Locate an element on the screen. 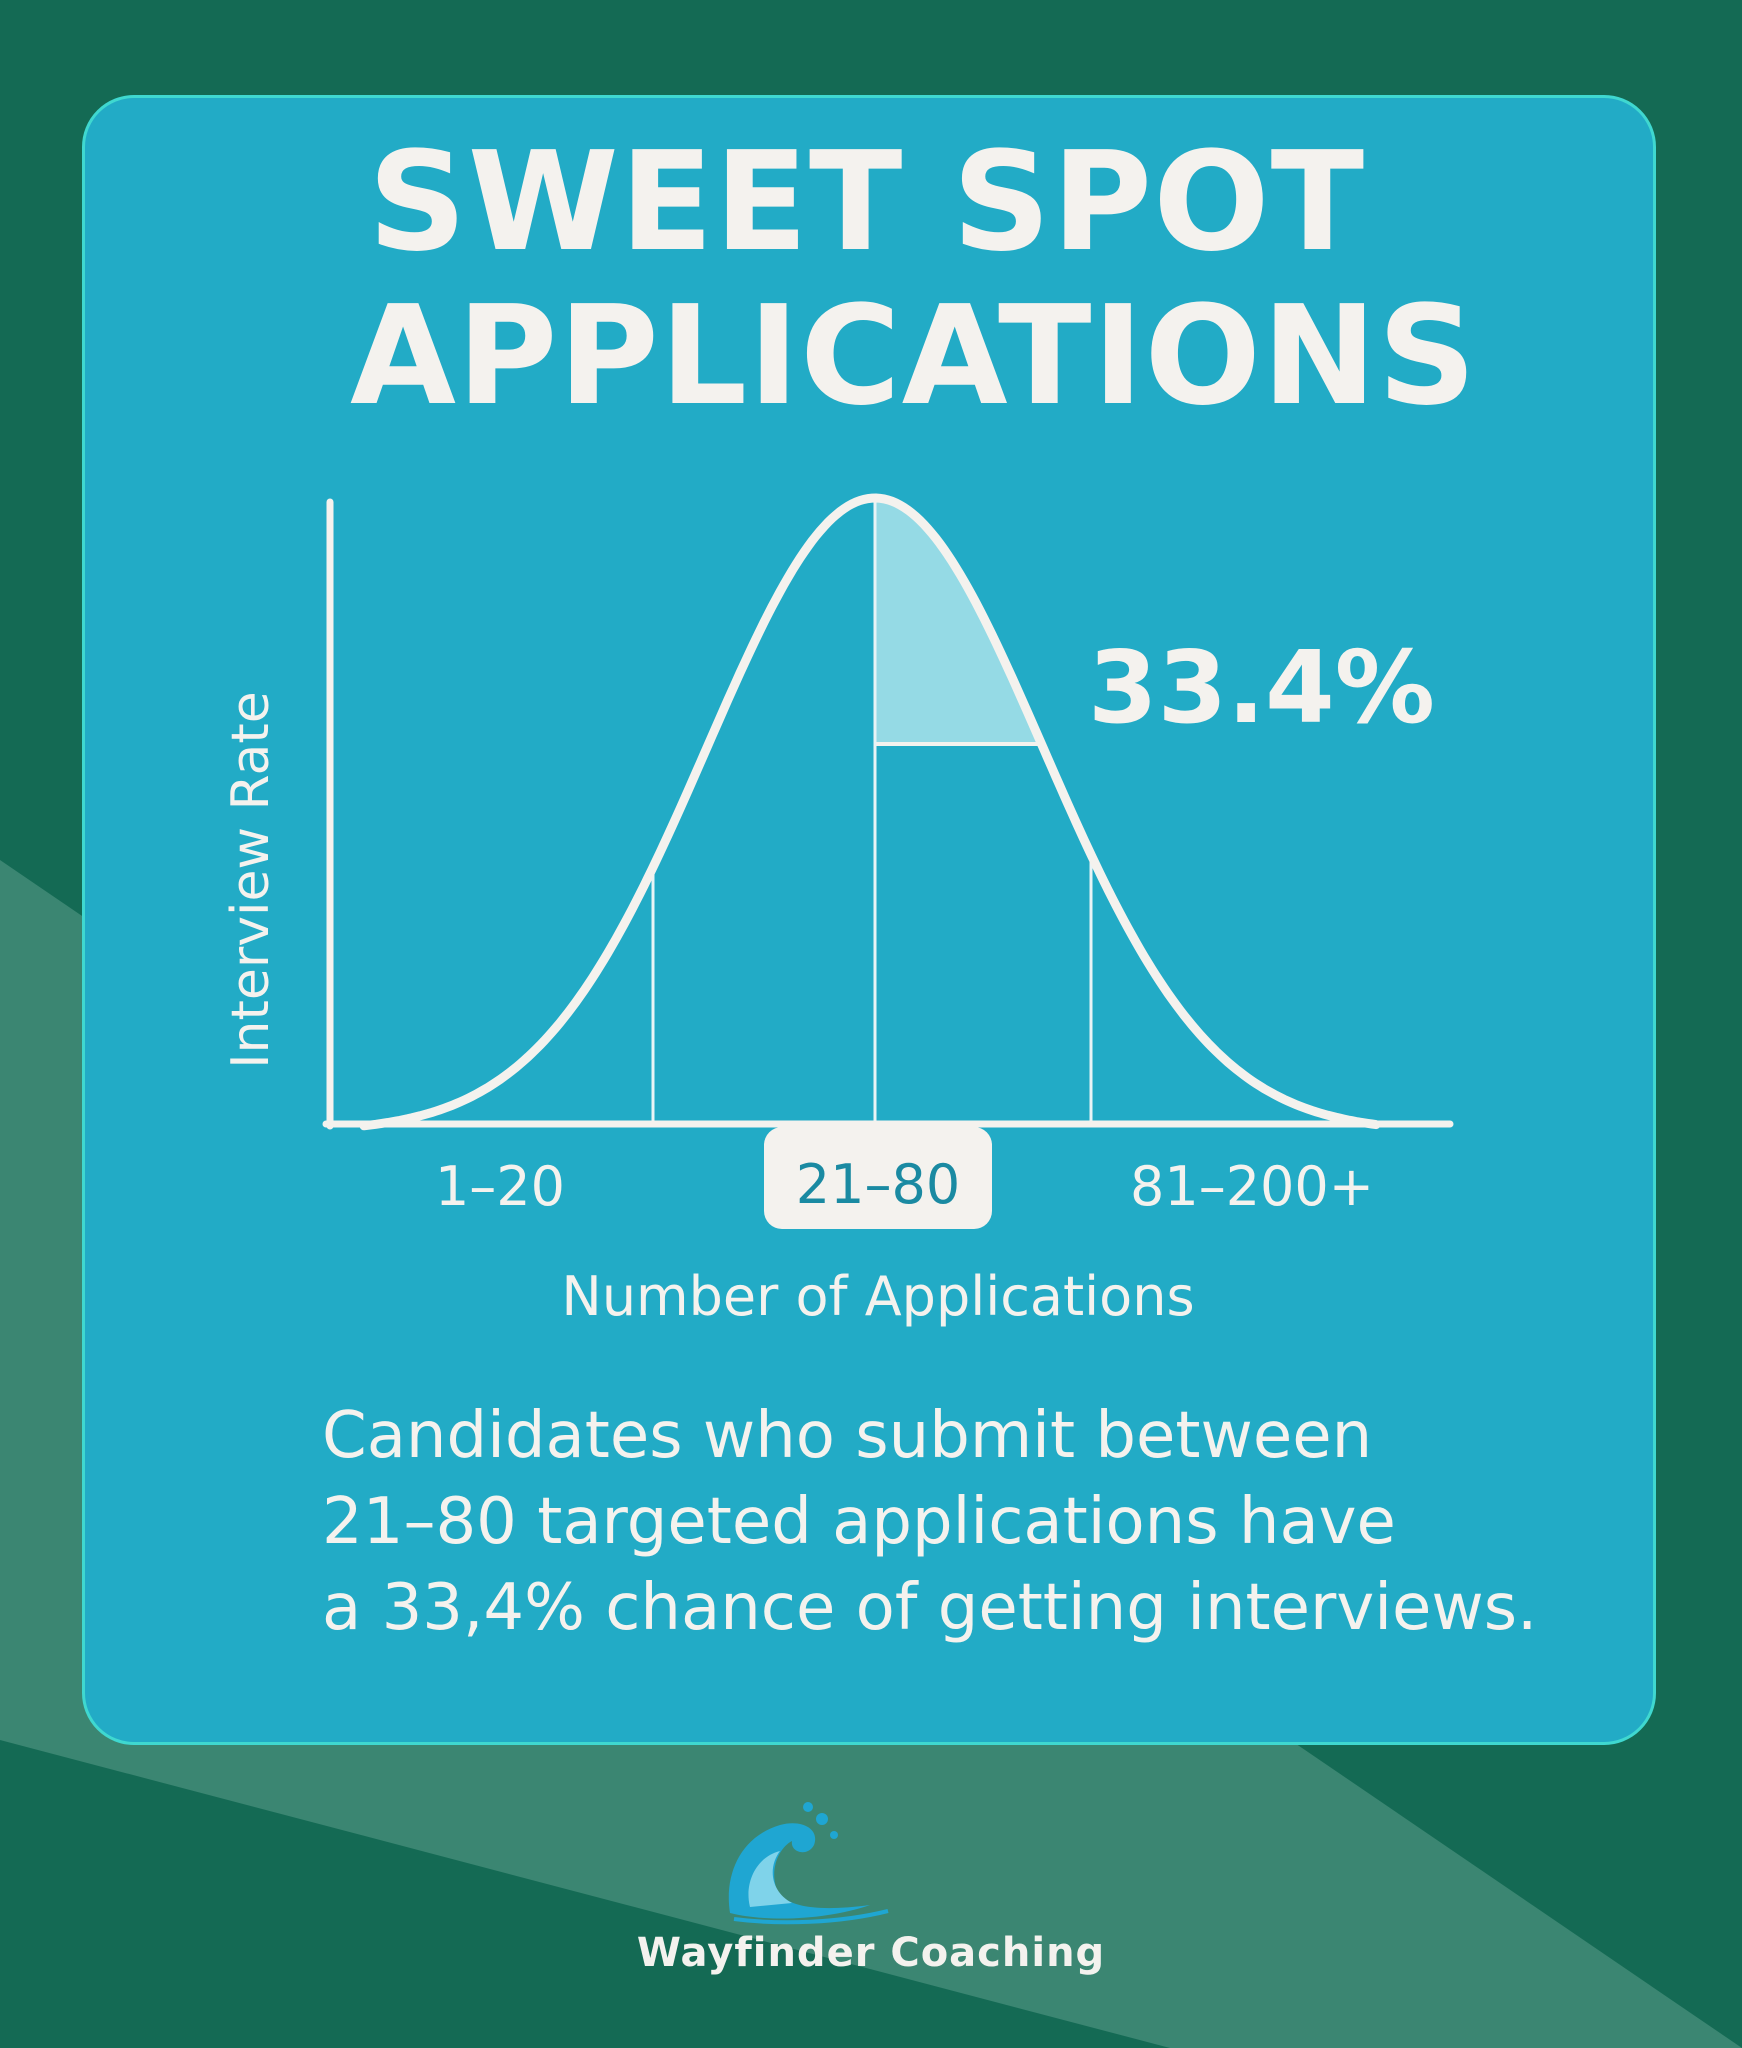 The image size is (1742, 2048). callout-value: 33.4% is located at coordinates (1261, 687).